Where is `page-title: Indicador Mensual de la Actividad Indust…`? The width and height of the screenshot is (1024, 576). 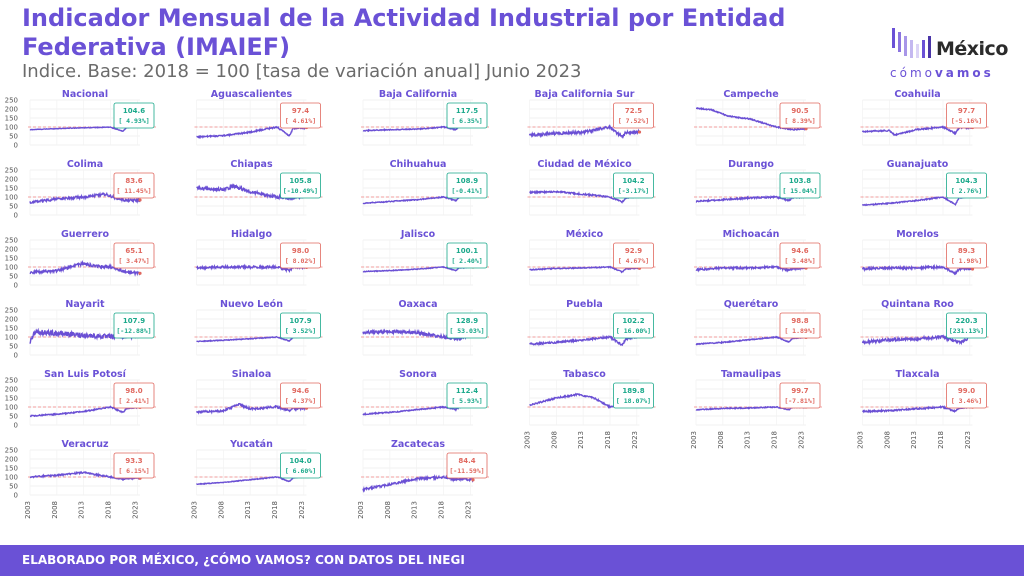 page-title: Indicador Mensual de la Actividad Indust… is located at coordinates (404, 32).